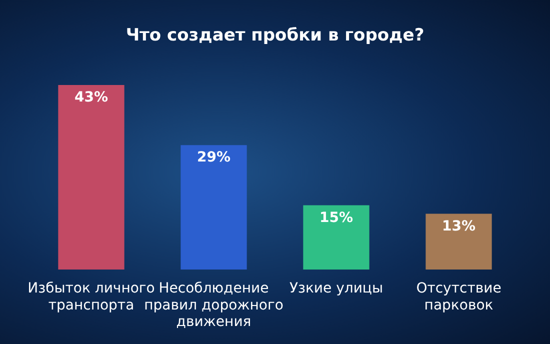  Describe the element at coordinates (459, 226) in the screenshot. I see `data-label: 13%` at that location.